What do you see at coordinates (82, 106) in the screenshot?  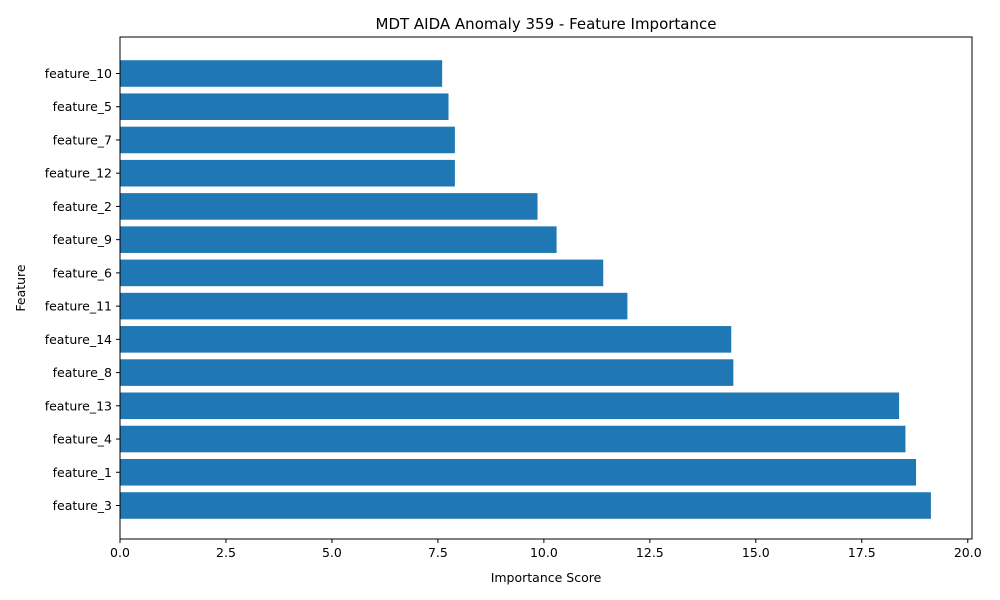 I see `y-tick-label: feature_5` at bounding box center [82, 106].